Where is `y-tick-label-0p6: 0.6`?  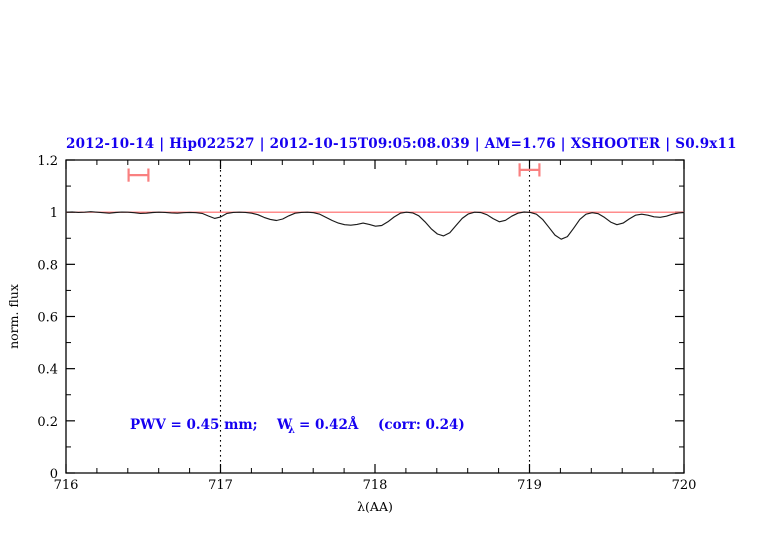
y-tick-label-0p6: 0.6 is located at coordinates (47, 317).